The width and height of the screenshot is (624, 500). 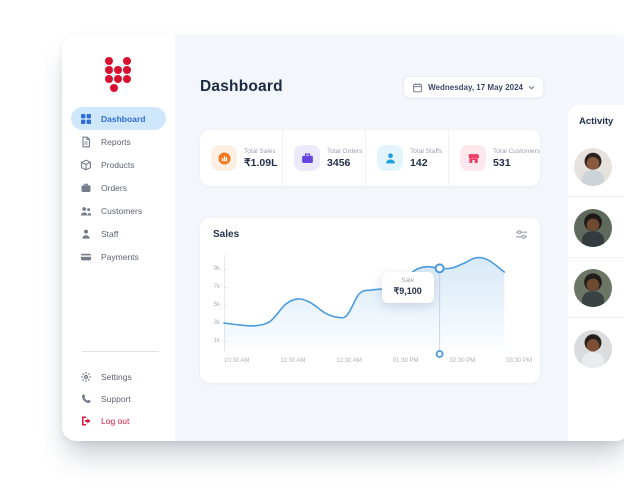 I want to click on logout-icon, so click(x=86, y=421).